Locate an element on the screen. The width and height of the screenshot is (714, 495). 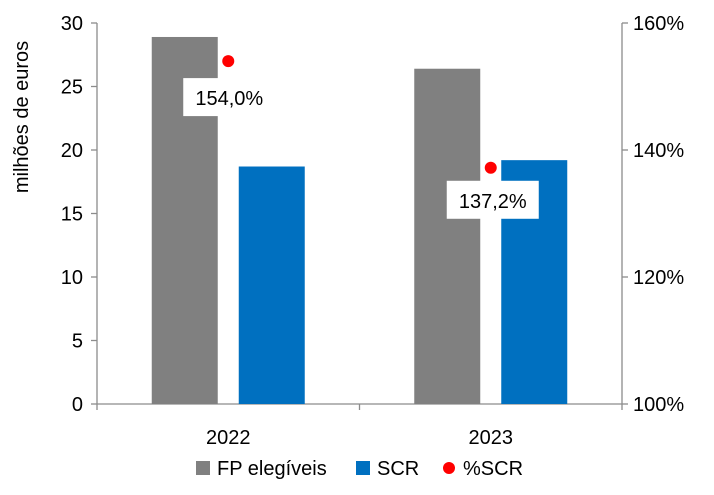
legend-label: SCR is located at coordinates (398, 469).